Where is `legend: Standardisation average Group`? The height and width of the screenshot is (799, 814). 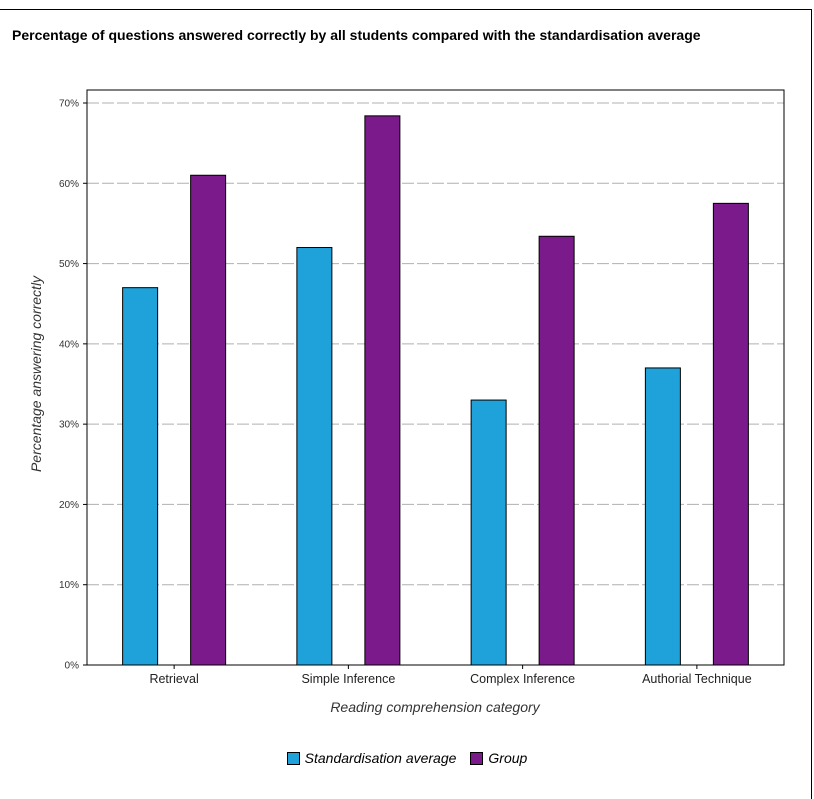 legend: Standardisation average Group is located at coordinates (407, 758).